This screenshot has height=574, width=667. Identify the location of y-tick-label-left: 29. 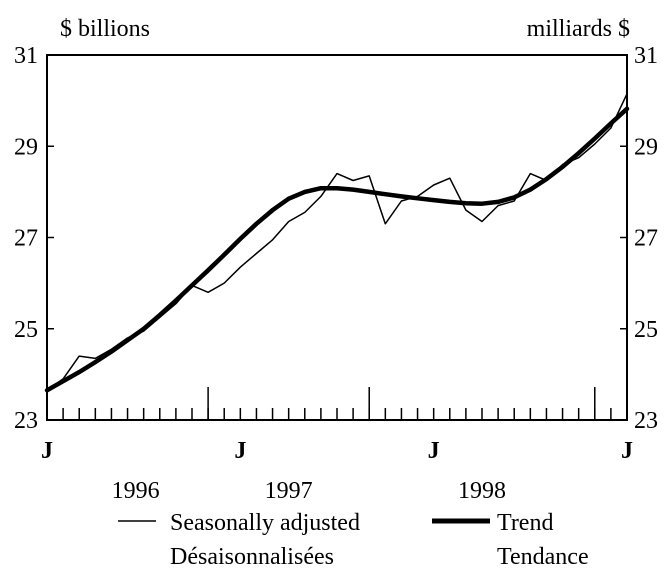
(26, 147).